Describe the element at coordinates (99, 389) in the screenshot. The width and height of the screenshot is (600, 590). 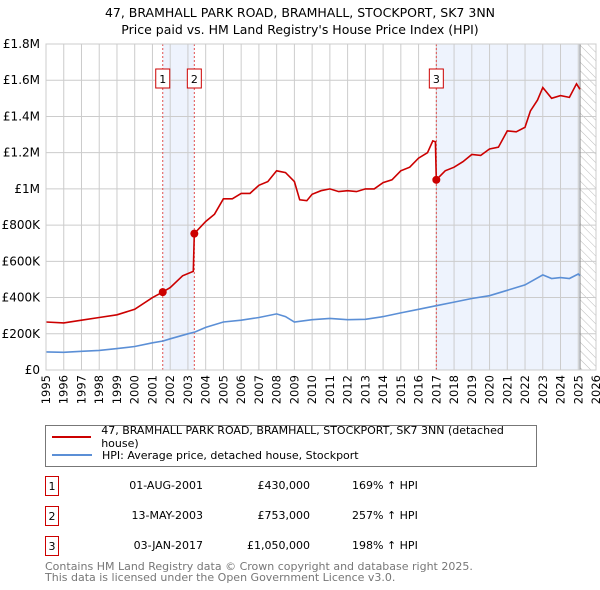
I see `x-tick-label: 1998` at that location.